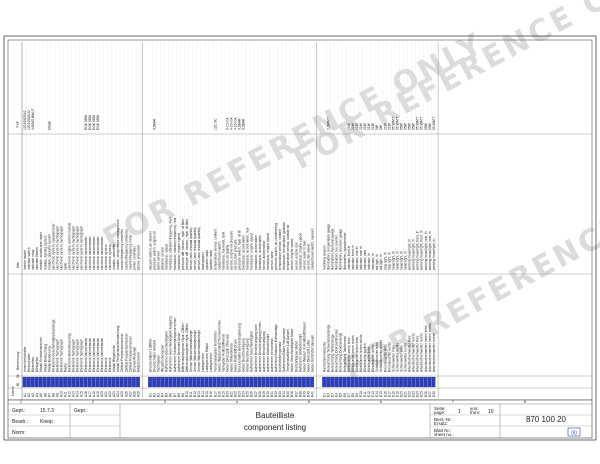  What do you see at coordinates (357, 354) in the screenshot?
I see `german-designation: Blinkleuchte hinten links` at bounding box center [357, 354].